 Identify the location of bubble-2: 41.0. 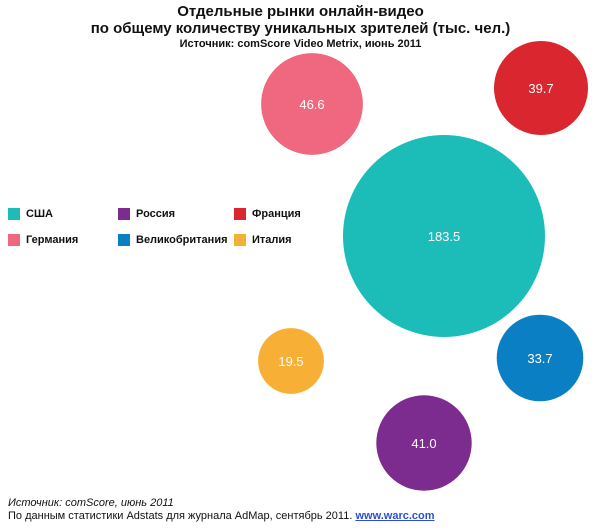
(424, 443).